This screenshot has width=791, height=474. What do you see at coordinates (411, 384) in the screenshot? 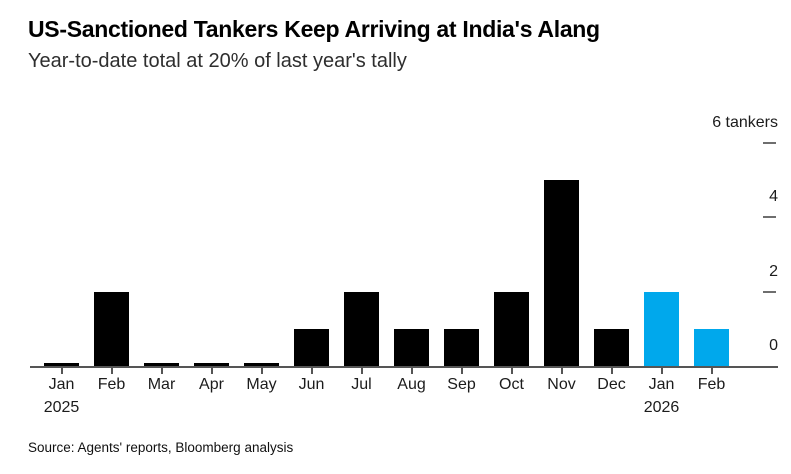
I see `x-axis-label: Aug` at bounding box center [411, 384].